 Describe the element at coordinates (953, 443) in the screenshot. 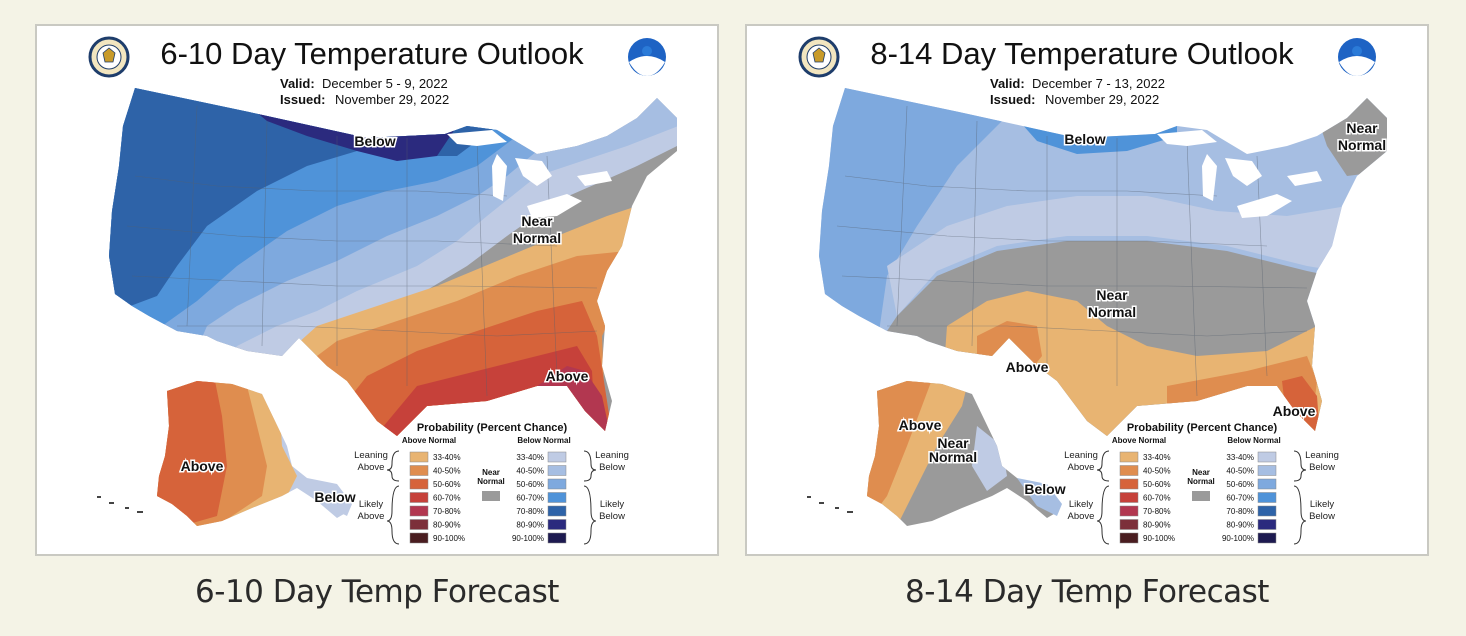

I see `label-alaska-near-line1: Near` at that location.